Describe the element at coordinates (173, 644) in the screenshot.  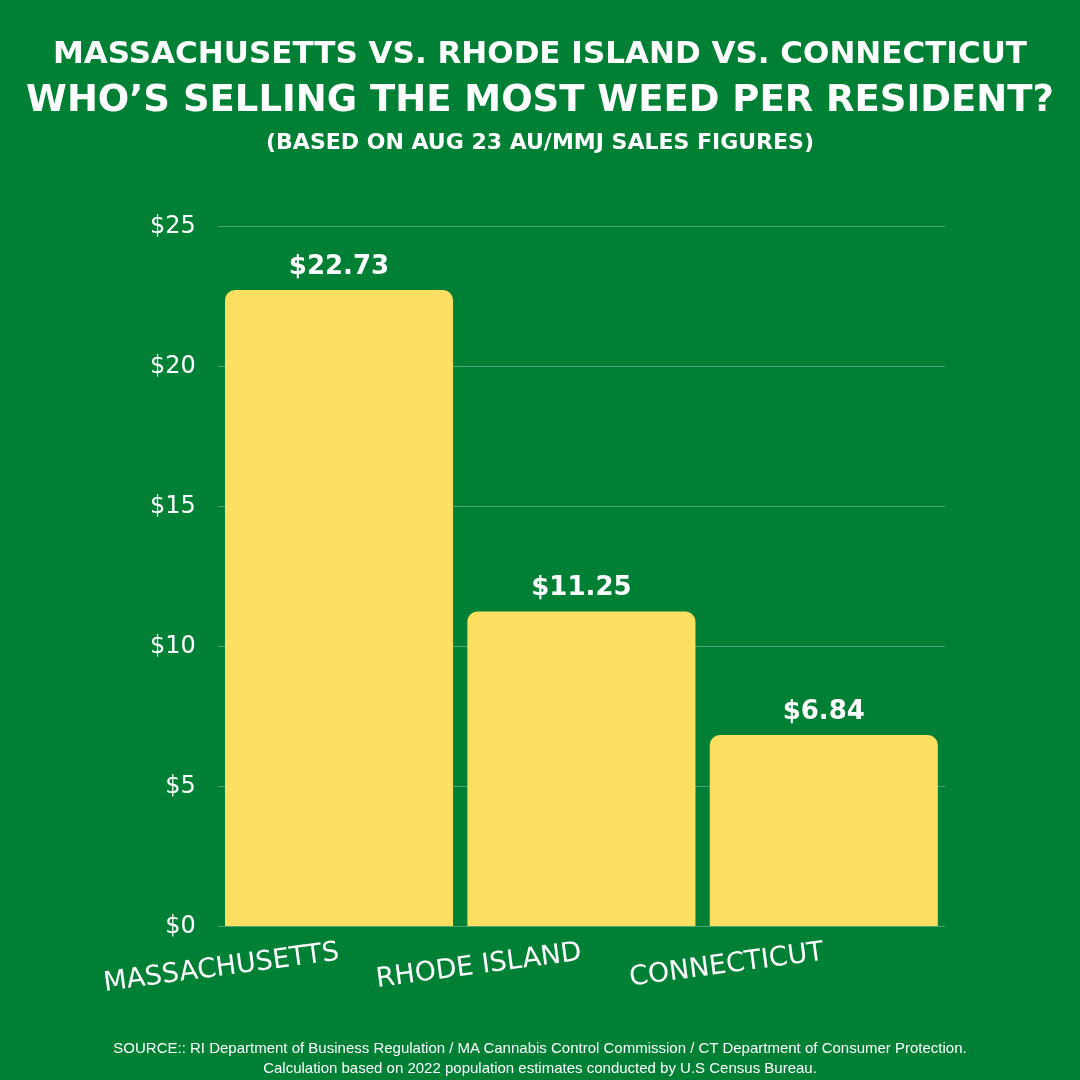
I see `y-tick-label: $10` at that location.